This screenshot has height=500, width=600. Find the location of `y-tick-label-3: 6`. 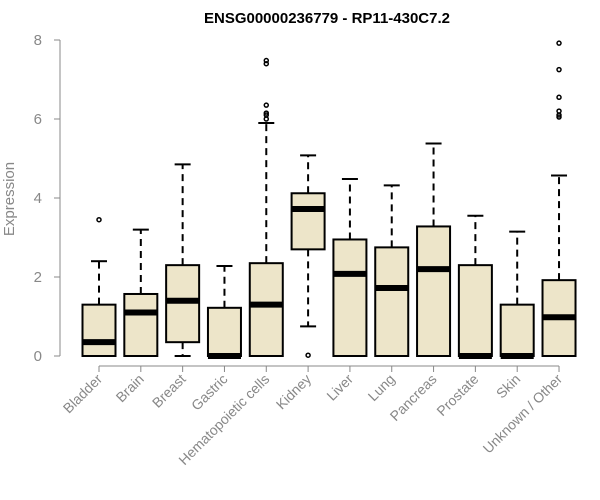

y-tick-label-3: 6 is located at coordinates (38, 119).